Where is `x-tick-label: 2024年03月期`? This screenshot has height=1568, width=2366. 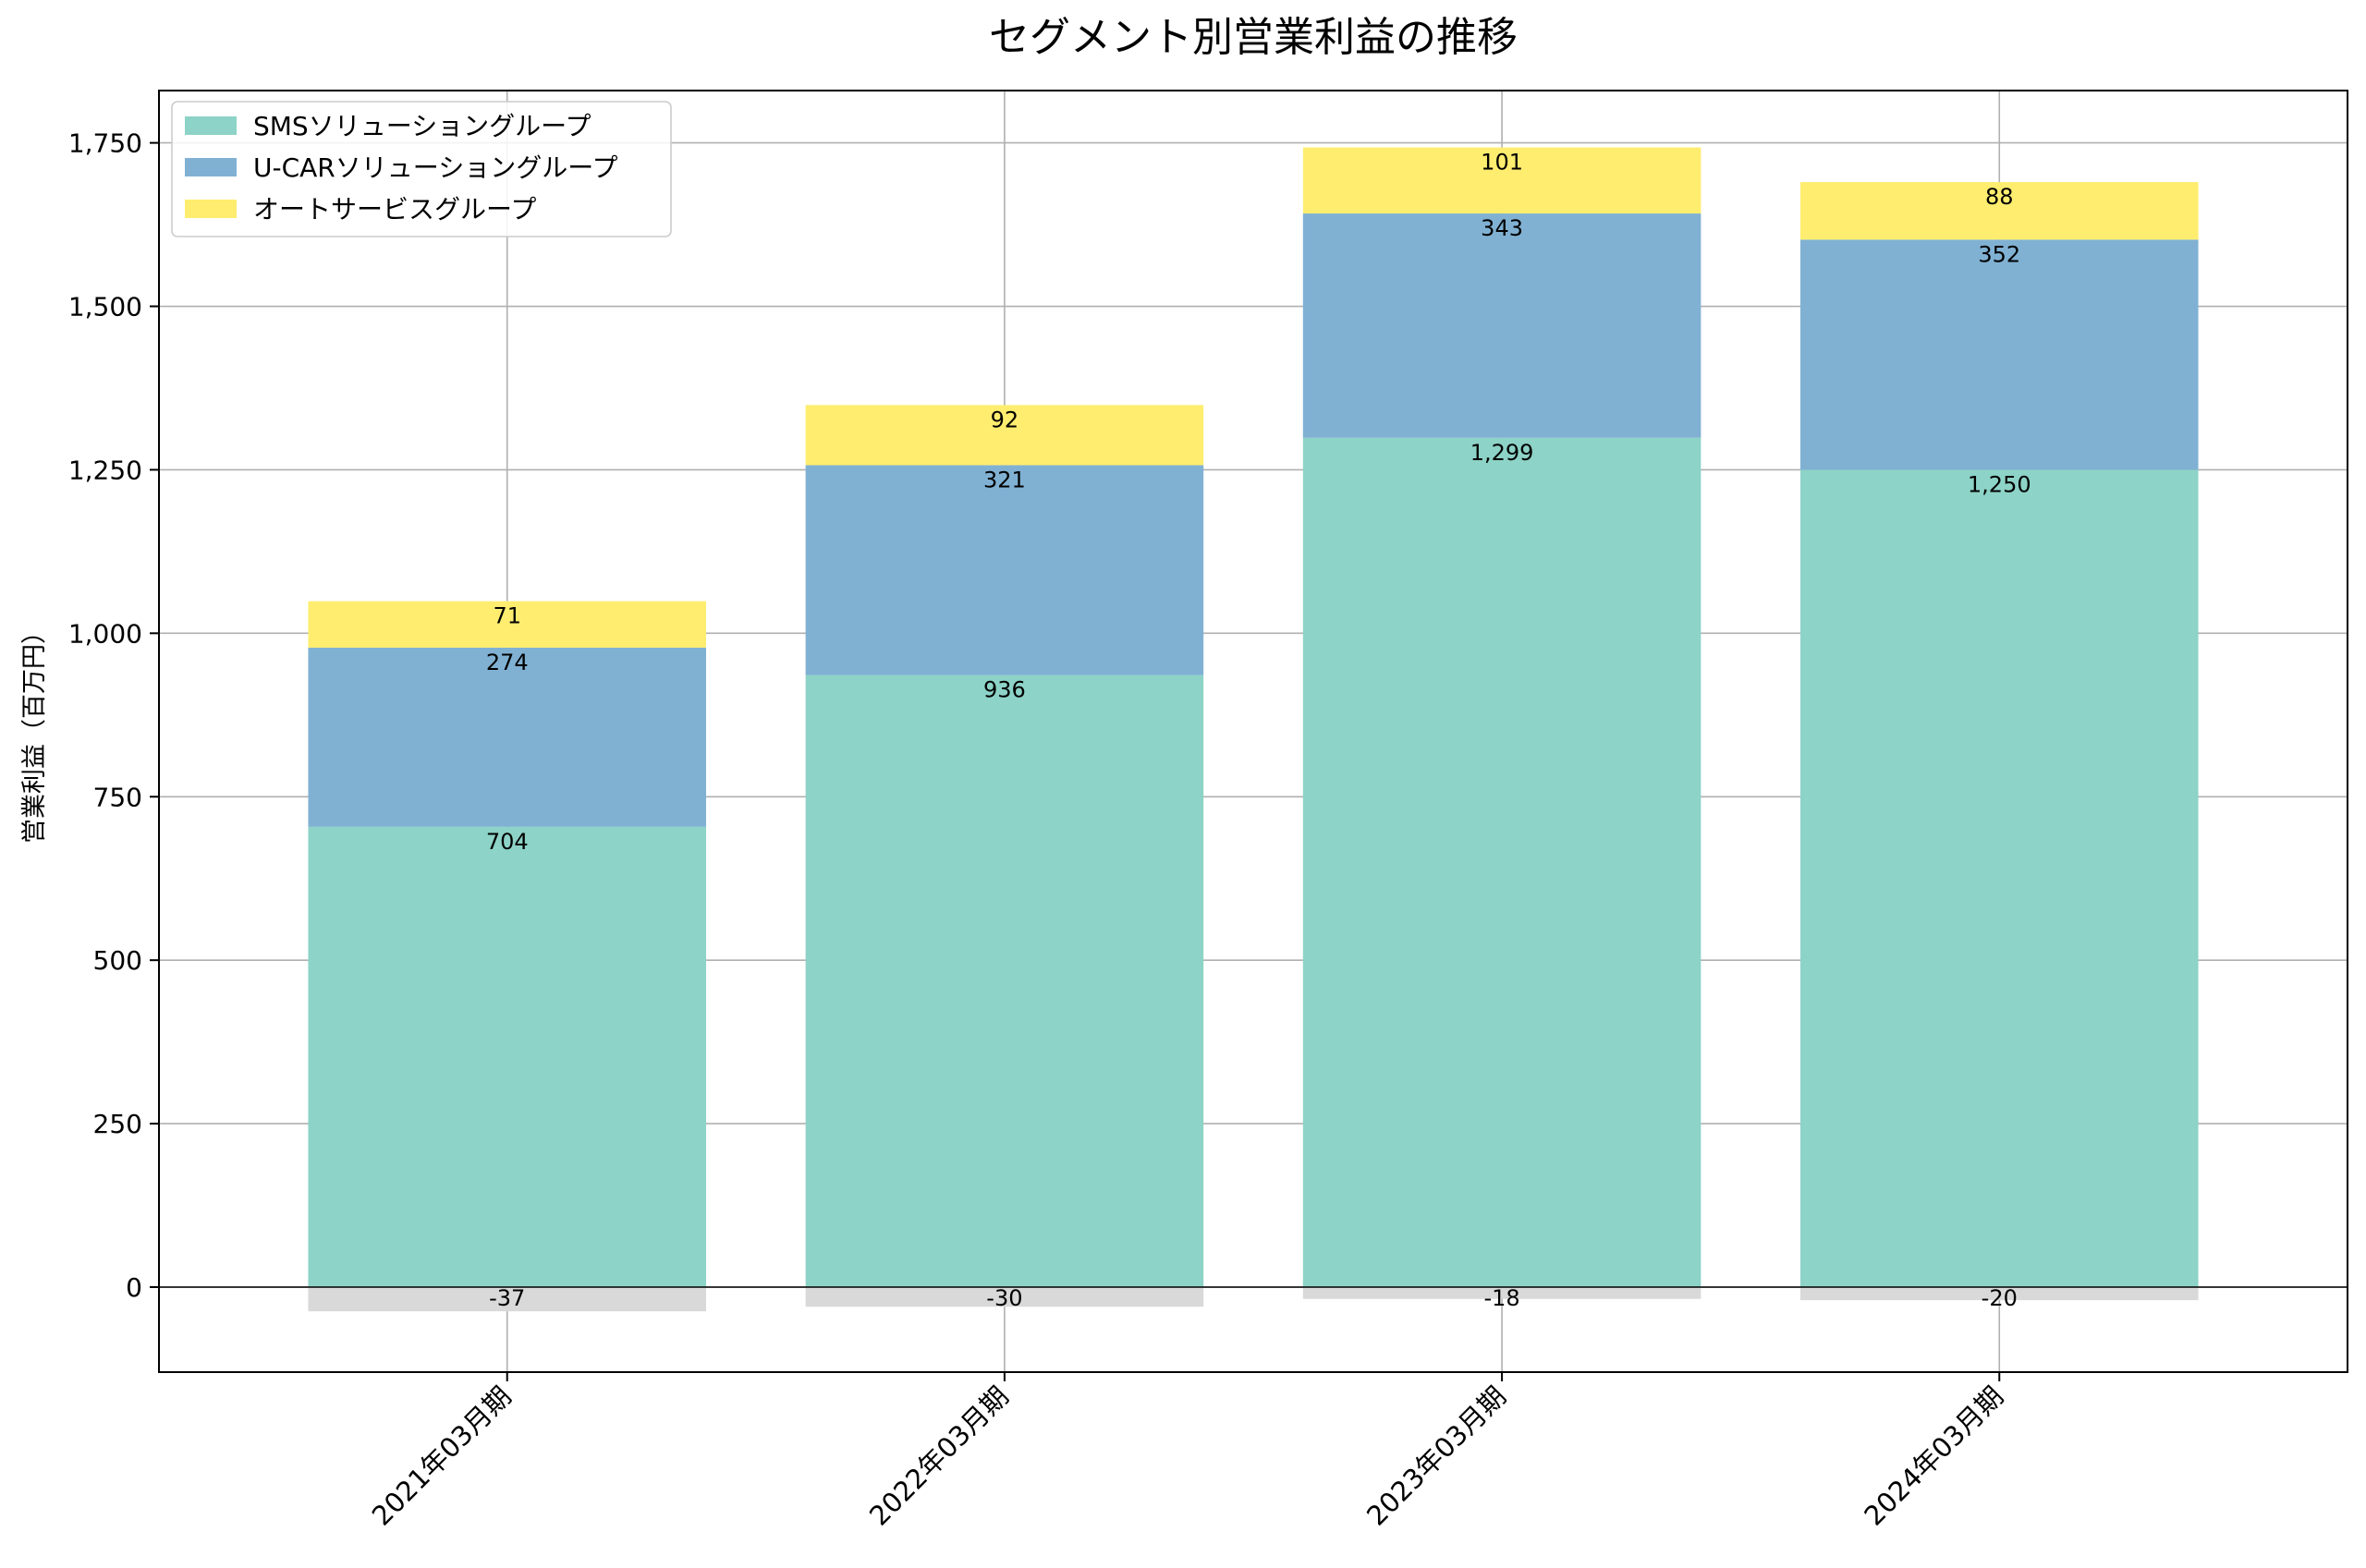
x-tick-label: 2024年03月期 is located at coordinates (1933, 1456).